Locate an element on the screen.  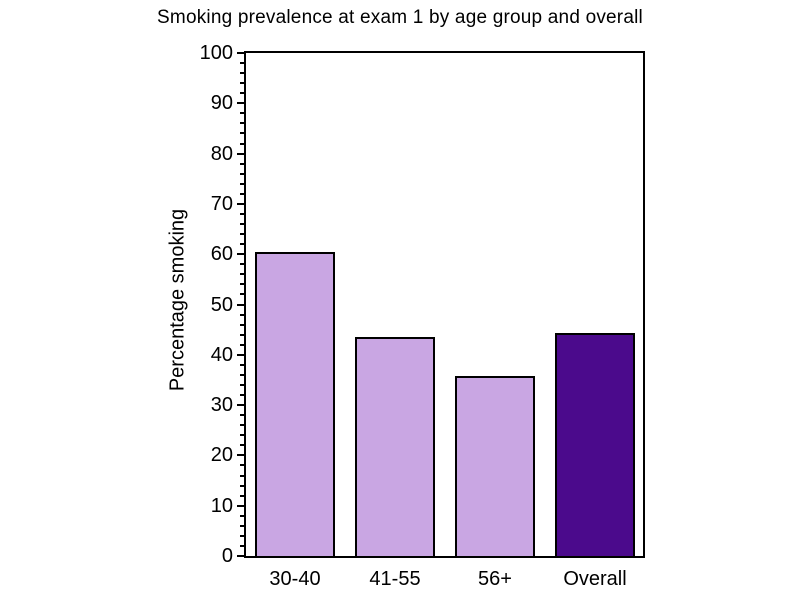
y-tick-label: 80 is located at coordinates (221, 153).